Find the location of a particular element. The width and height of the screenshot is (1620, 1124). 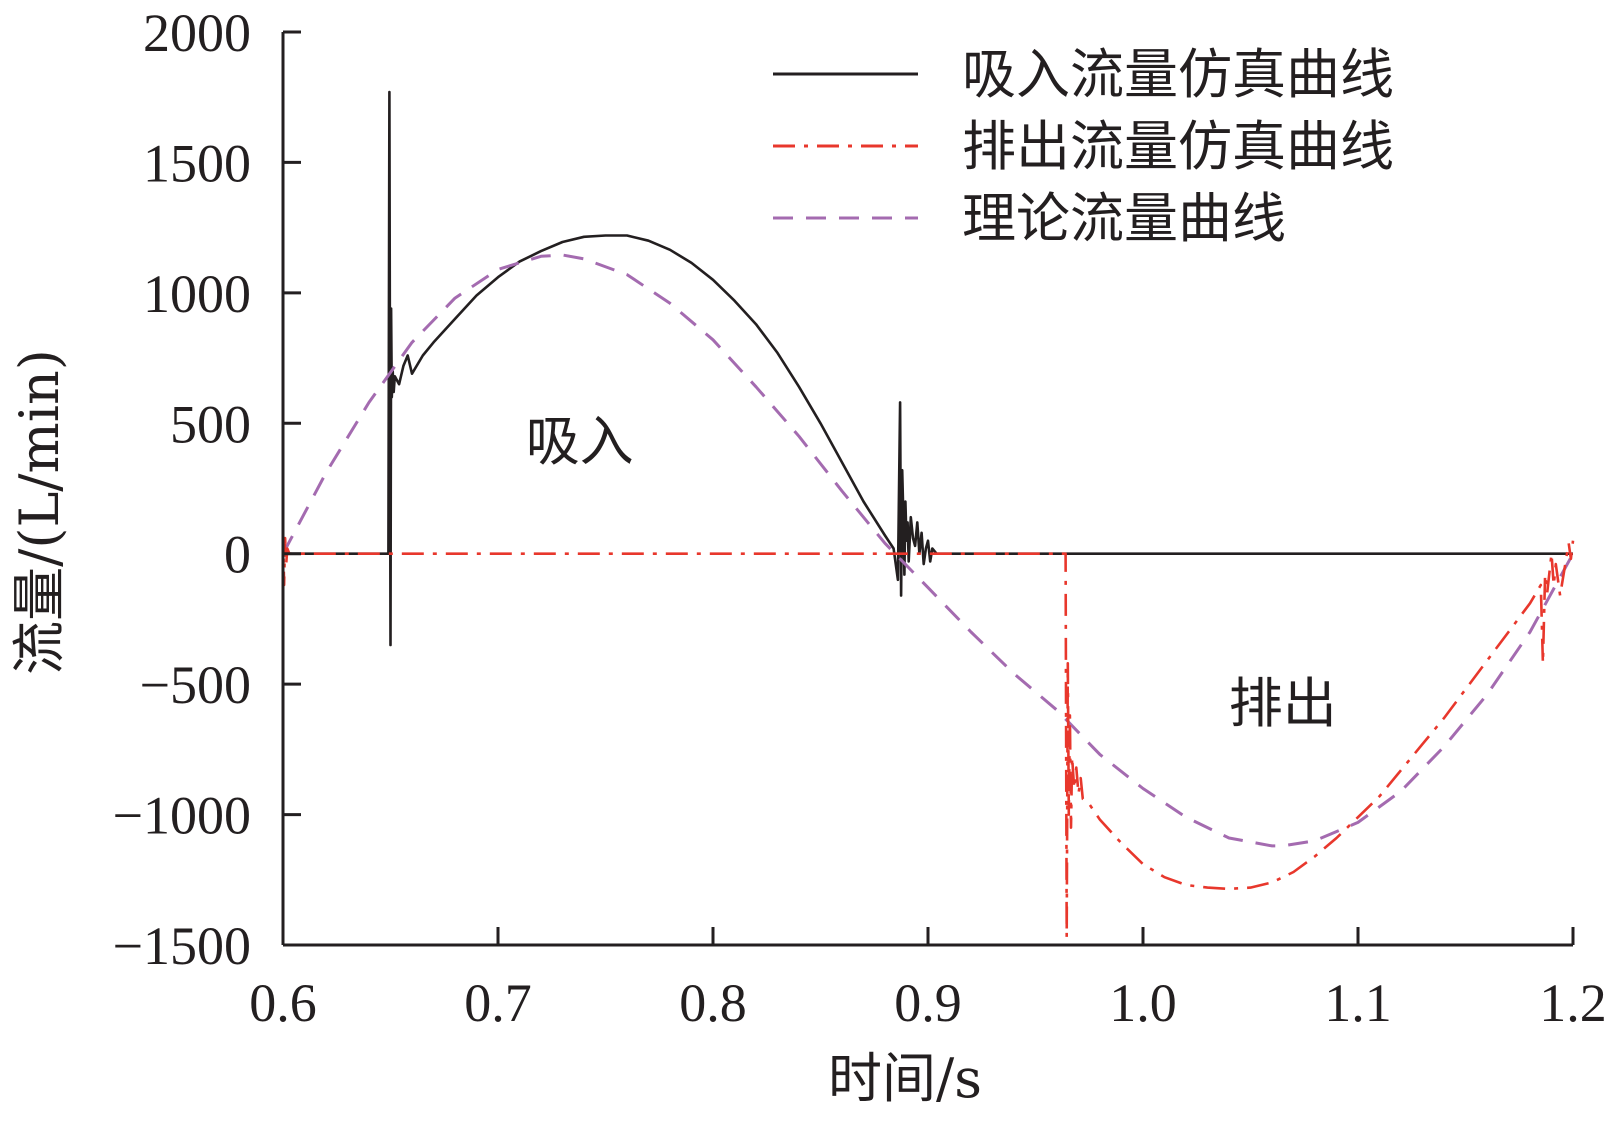

y-tick-label: 2000 is located at coordinates (197, 33).